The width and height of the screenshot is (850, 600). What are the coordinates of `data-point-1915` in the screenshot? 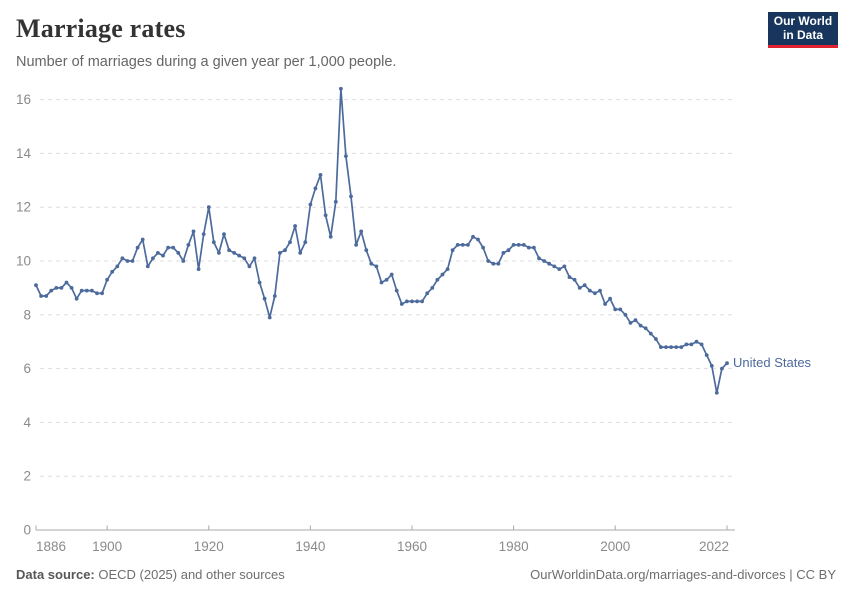 It's located at (183, 261).